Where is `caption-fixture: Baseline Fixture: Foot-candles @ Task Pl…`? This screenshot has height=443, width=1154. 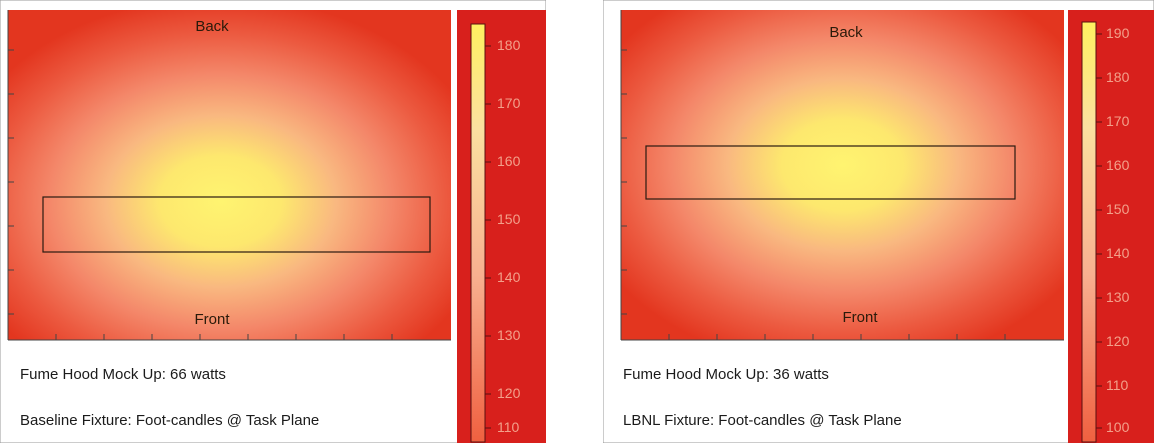 caption-fixture: Baseline Fixture: Foot-candles @ Task Pl… is located at coordinates (170, 420).